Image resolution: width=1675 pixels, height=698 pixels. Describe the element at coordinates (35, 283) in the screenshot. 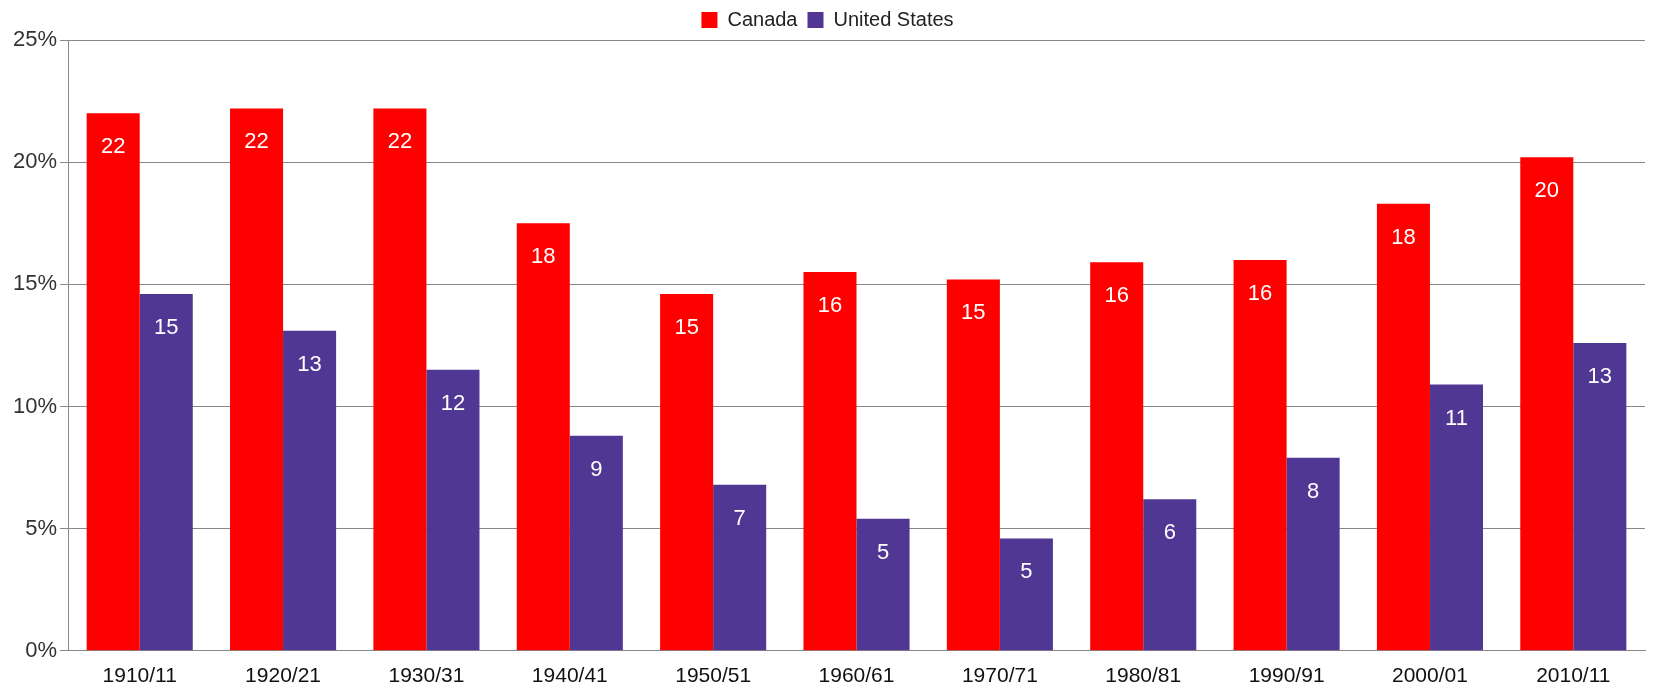

I see `y-tick-label: 15%` at that location.